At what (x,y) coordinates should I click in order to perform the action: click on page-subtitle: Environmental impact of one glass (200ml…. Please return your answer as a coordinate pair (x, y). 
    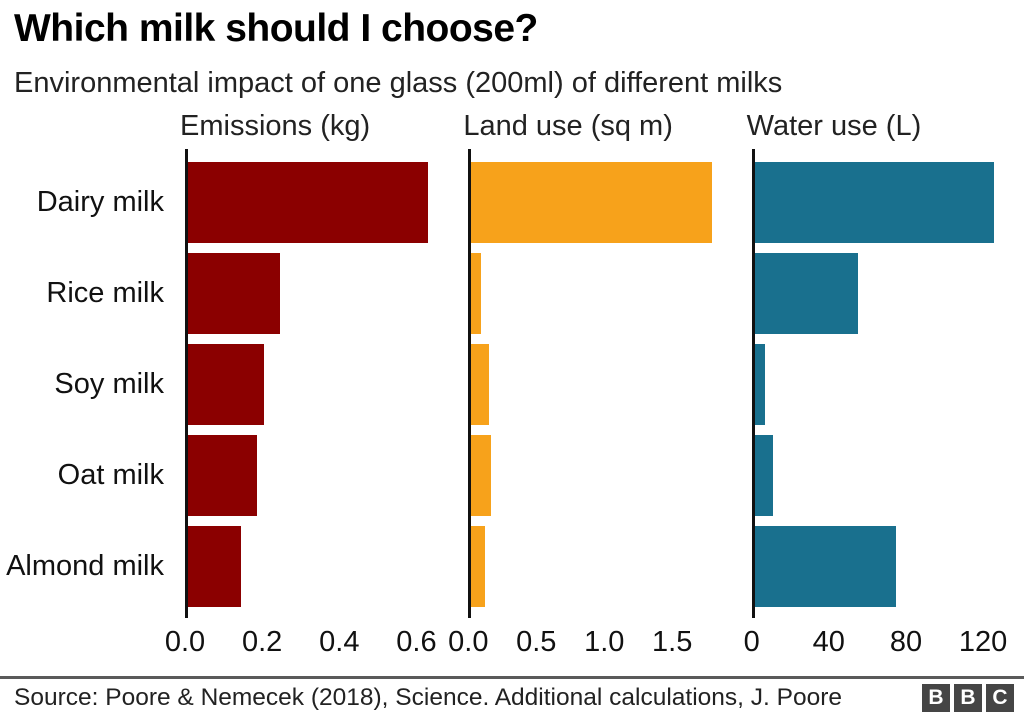
    Looking at the image, I should click on (398, 82).